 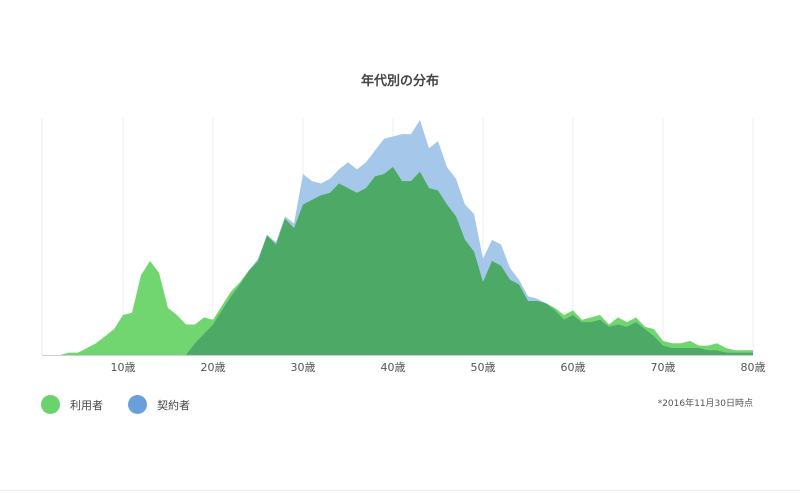 I want to click on date-note: *2016年11月30日時点, so click(x=705, y=404).